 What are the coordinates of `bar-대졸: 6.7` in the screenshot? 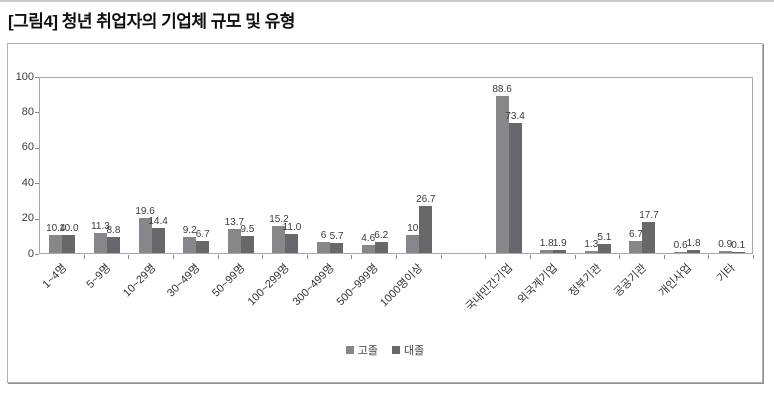 It's located at (203, 241).